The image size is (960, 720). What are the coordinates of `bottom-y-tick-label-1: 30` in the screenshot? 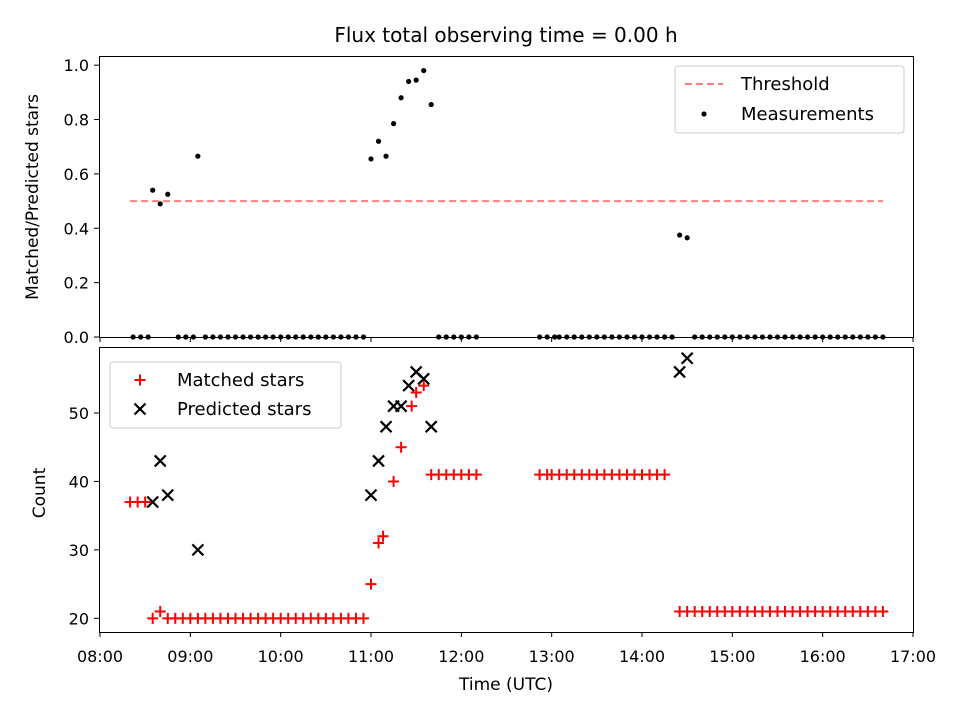 It's located at (79, 550).